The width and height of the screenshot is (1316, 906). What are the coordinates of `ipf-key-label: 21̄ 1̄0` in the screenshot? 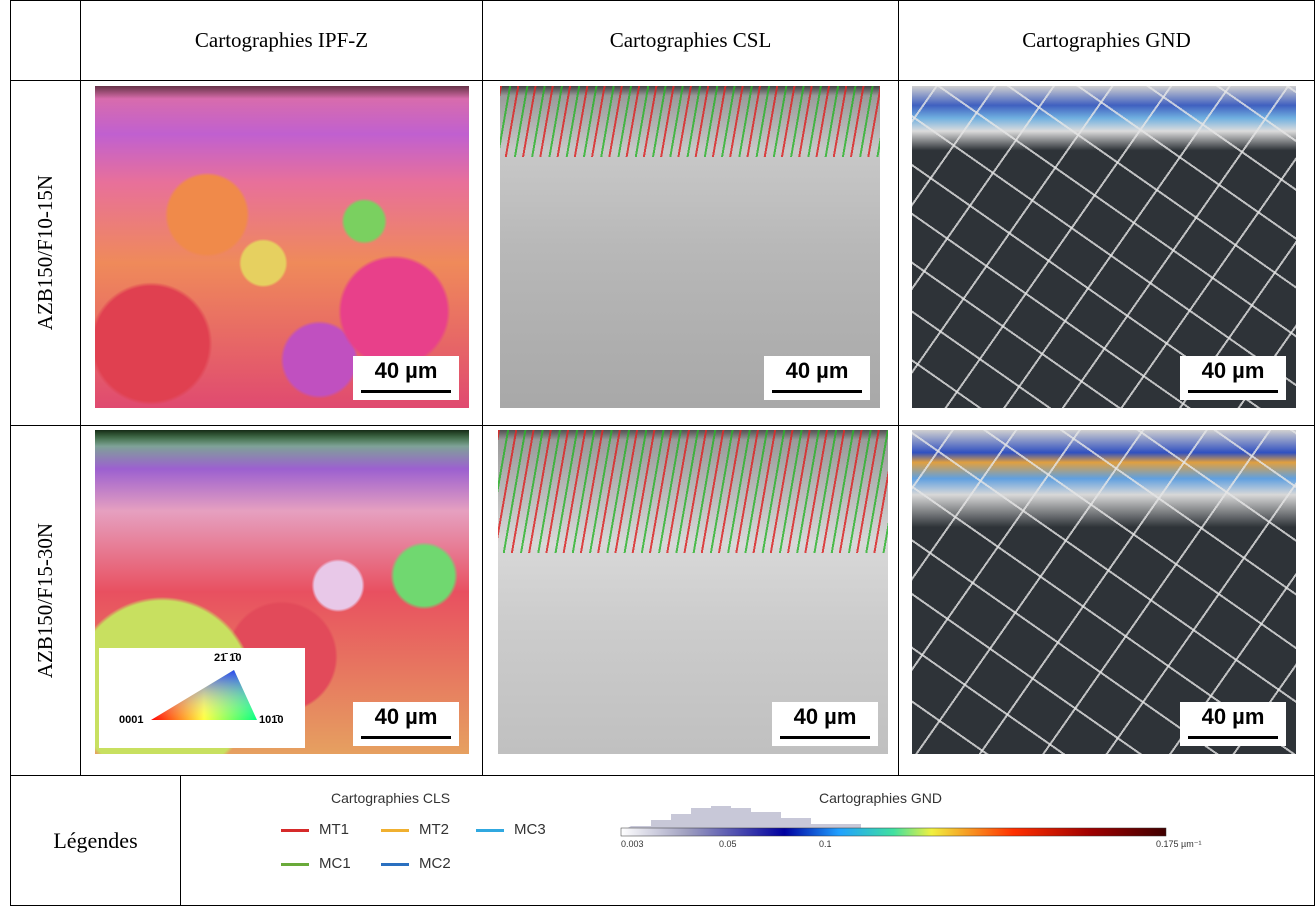 It's located at (228, 658).